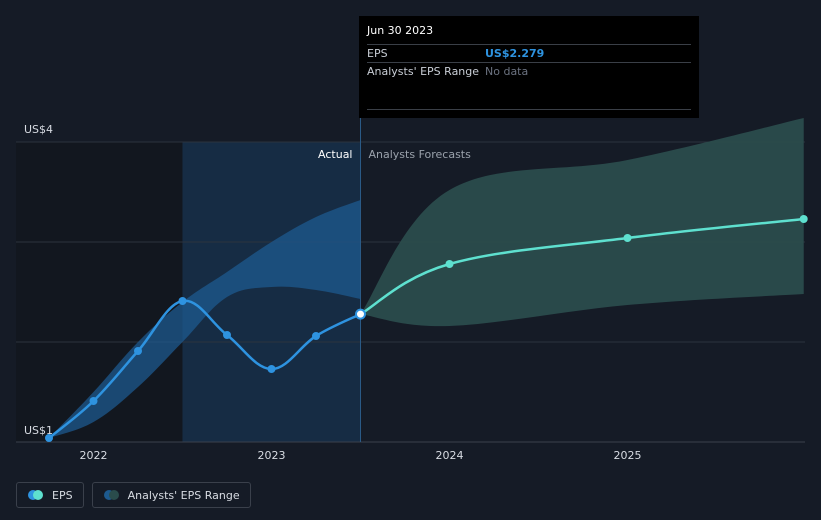  What do you see at coordinates (420, 154) in the screenshot?
I see `forecast-region-label: Analysts Forecasts` at bounding box center [420, 154].